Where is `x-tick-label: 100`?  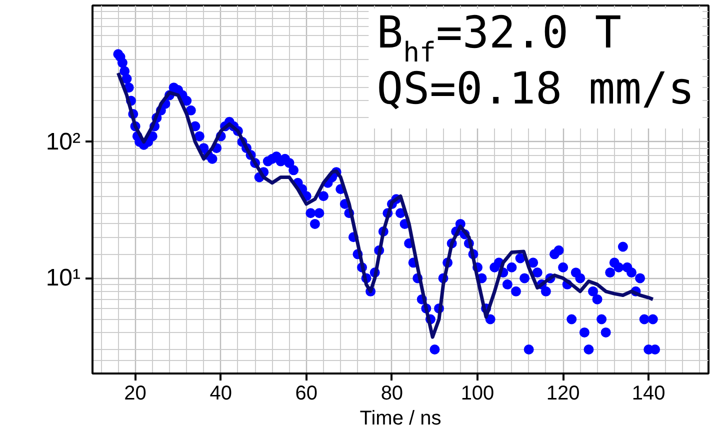 x-tick-label: 100 is located at coordinates (477, 393).